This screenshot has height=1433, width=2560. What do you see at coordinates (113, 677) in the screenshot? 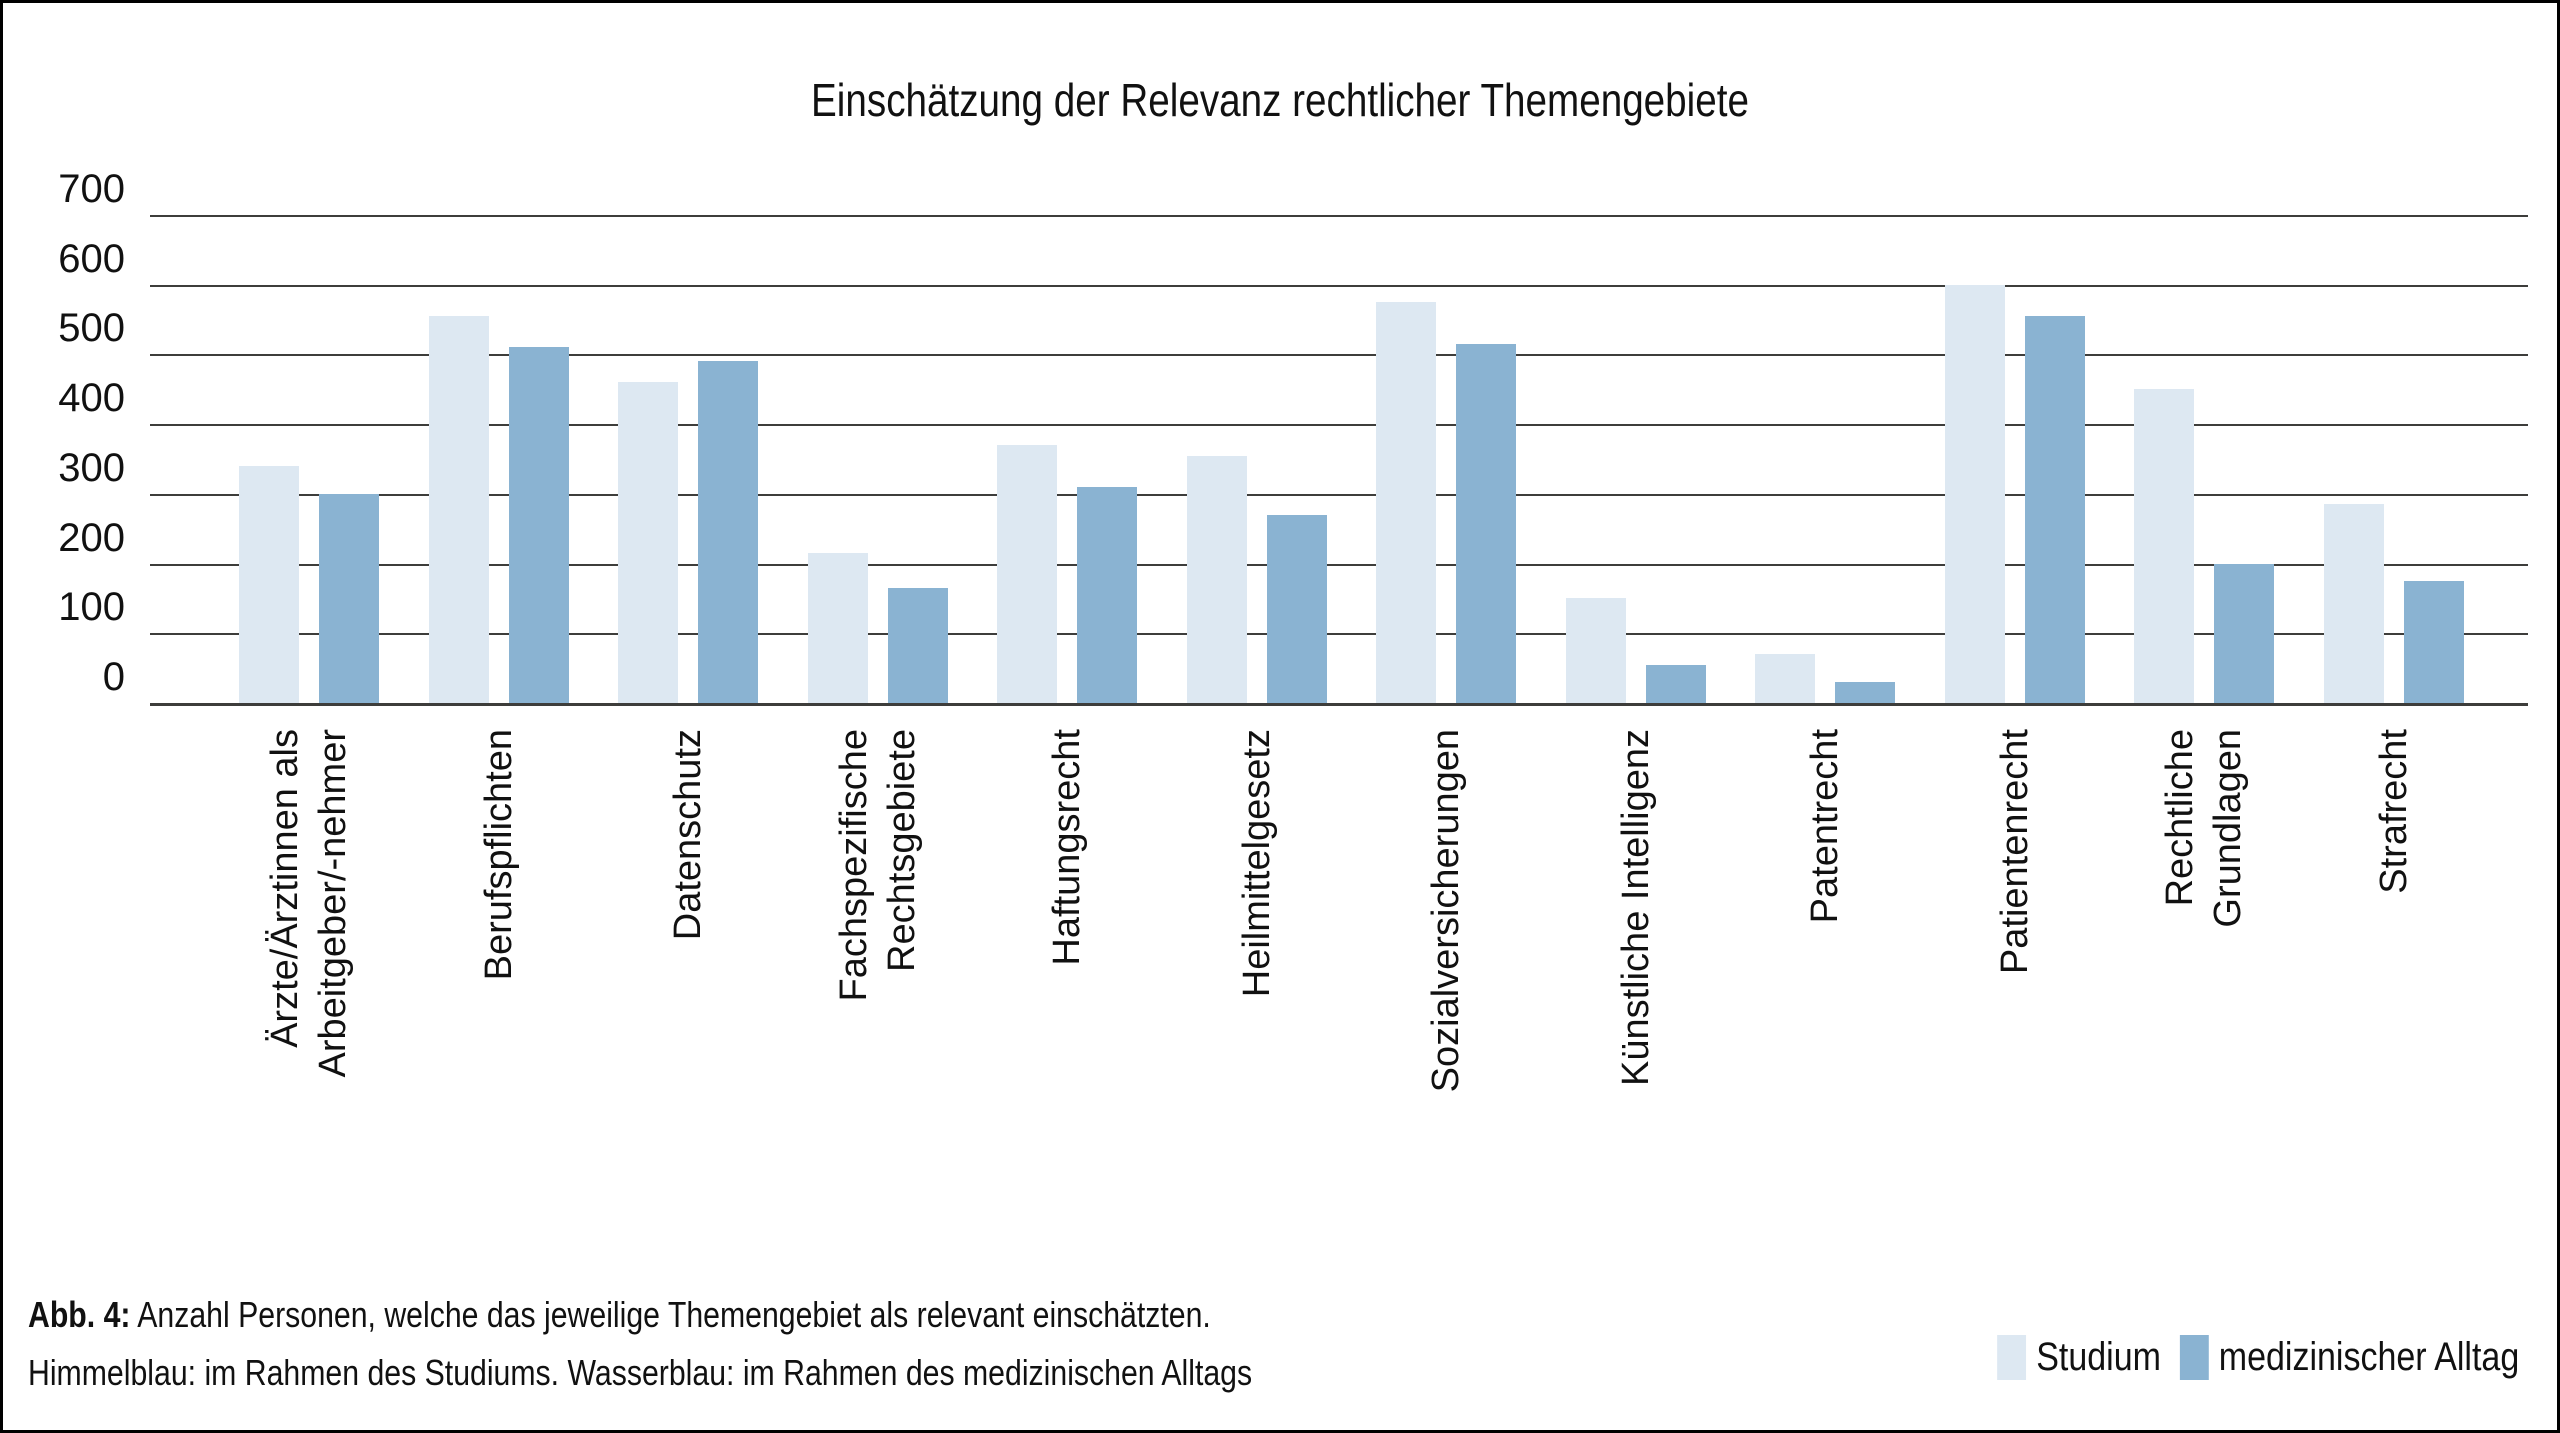
I see `y-tick-label-0: 0` at bounding box center [113, 677].